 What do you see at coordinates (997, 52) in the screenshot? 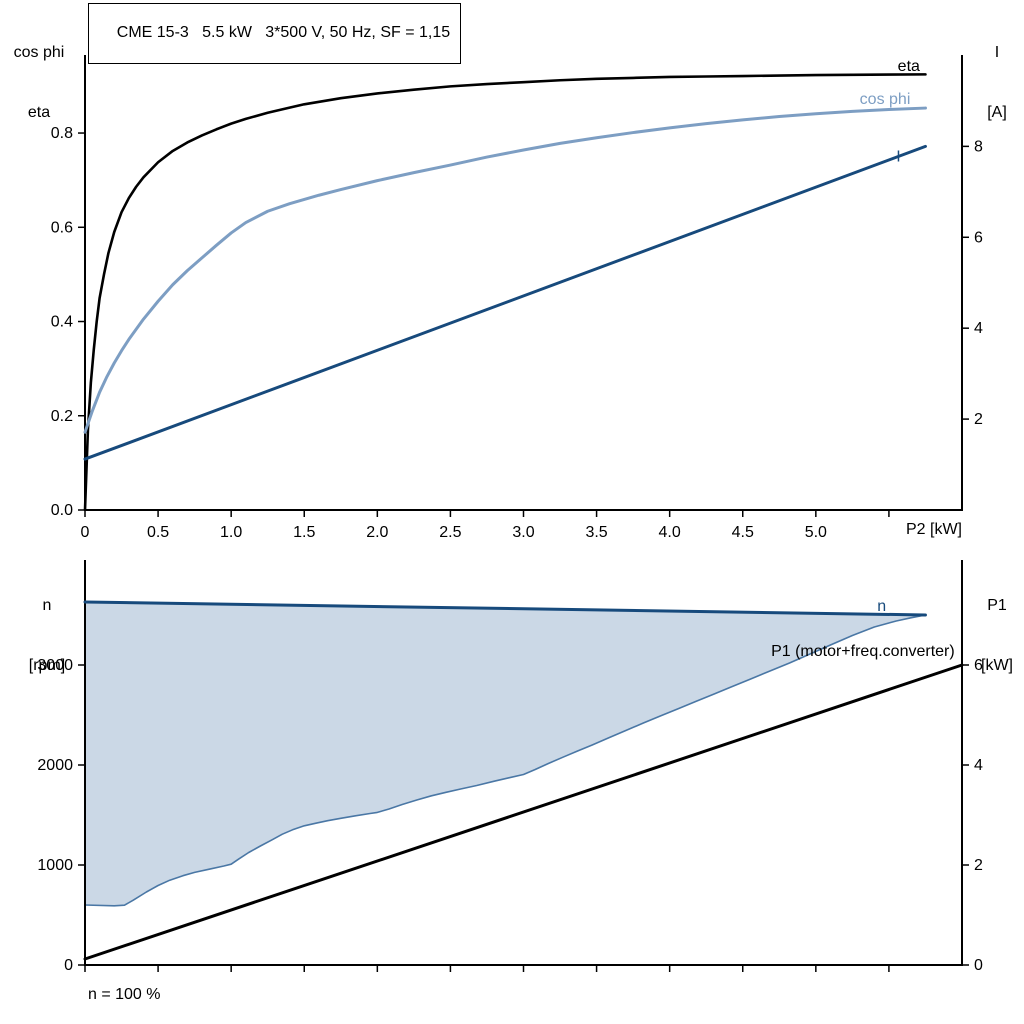
I see `ylabel-current: I` at bounding box center [997, 52].